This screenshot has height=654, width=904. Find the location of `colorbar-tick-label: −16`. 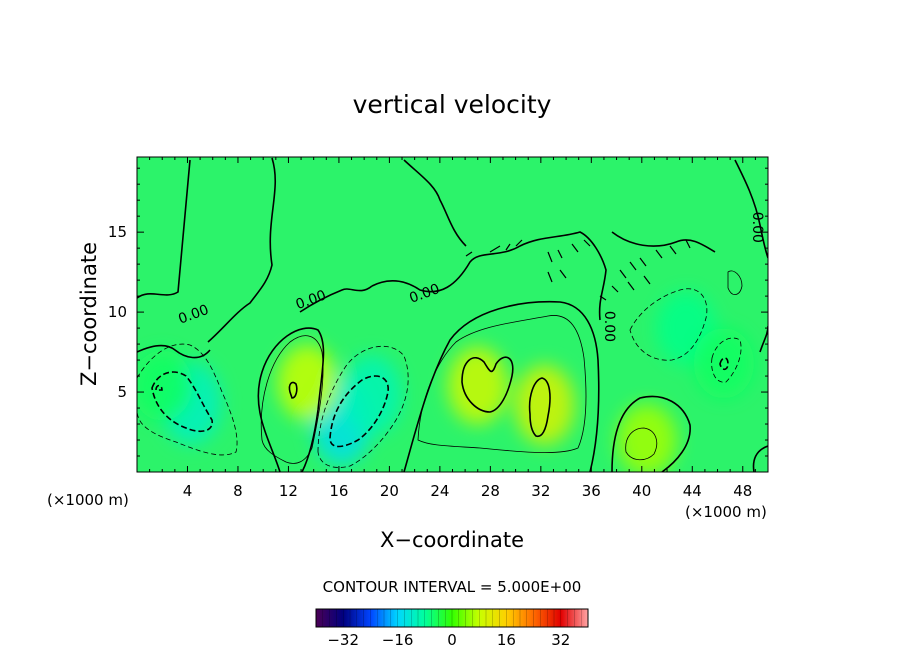

colorbar-tick-label: −16 is located at coordinates (398, 640).